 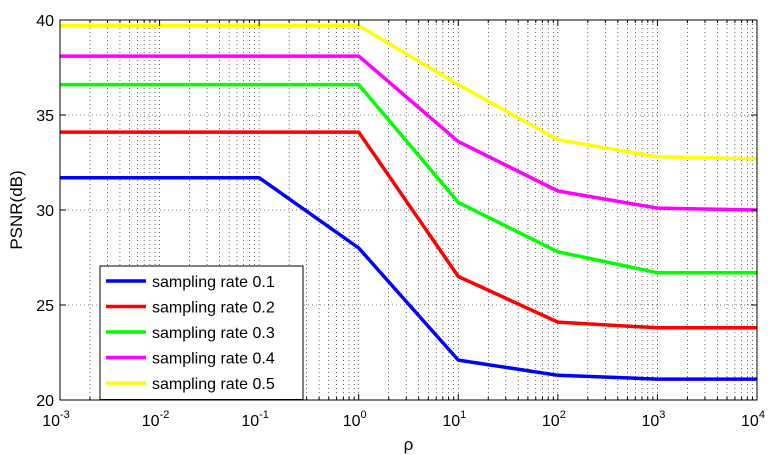 I want to click on legend-label: sampling rate 0.3, so click(x=213, y=333).